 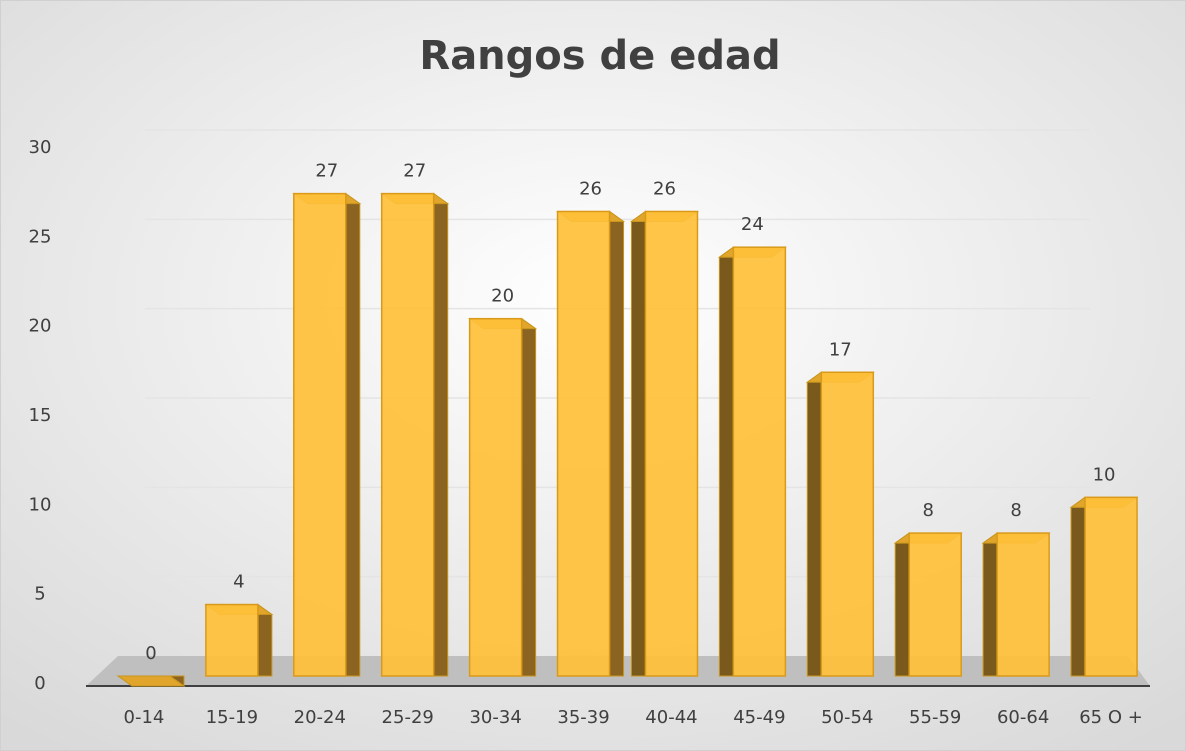 I want to click on x-tick-label: 15-19, so click(x=232, y=717).